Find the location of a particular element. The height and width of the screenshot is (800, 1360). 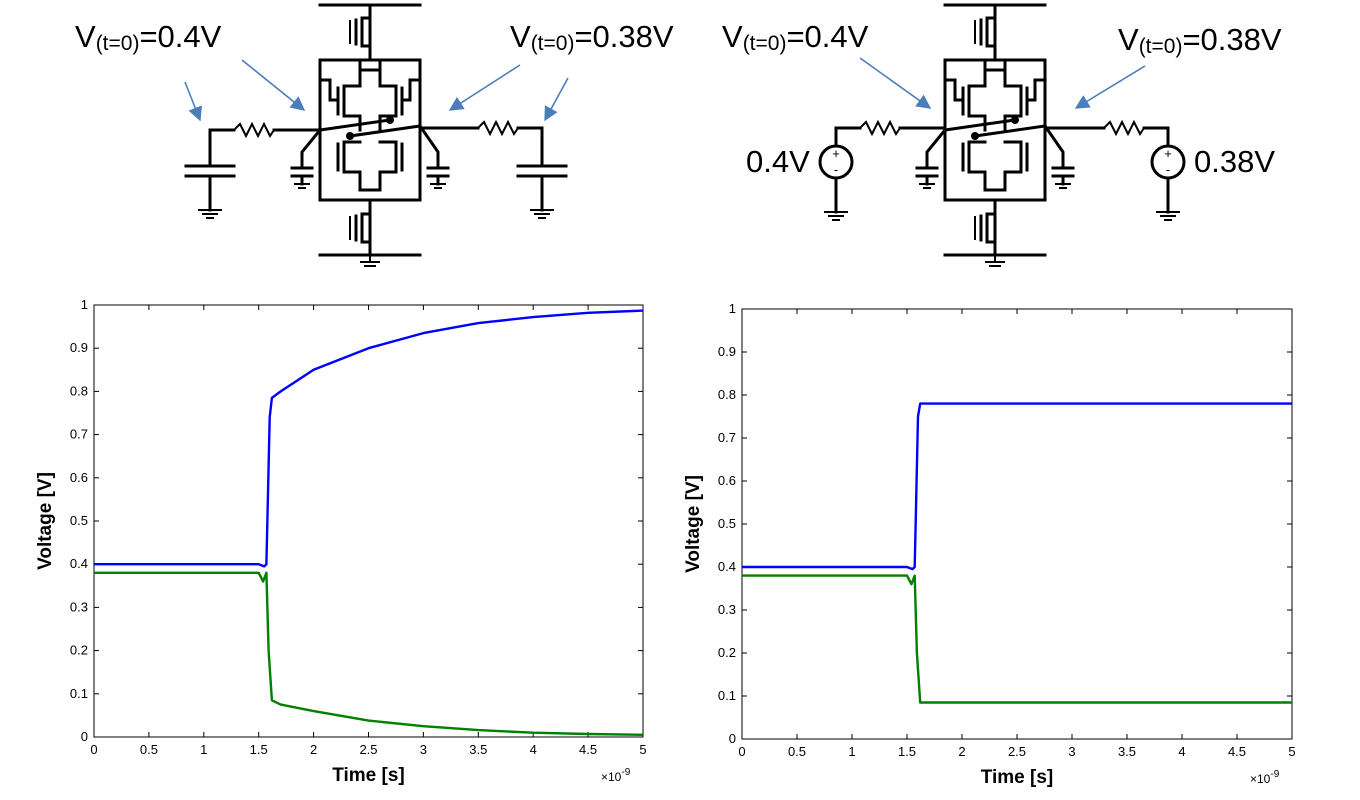

latch-core-left is located at coordinates (370, 135).